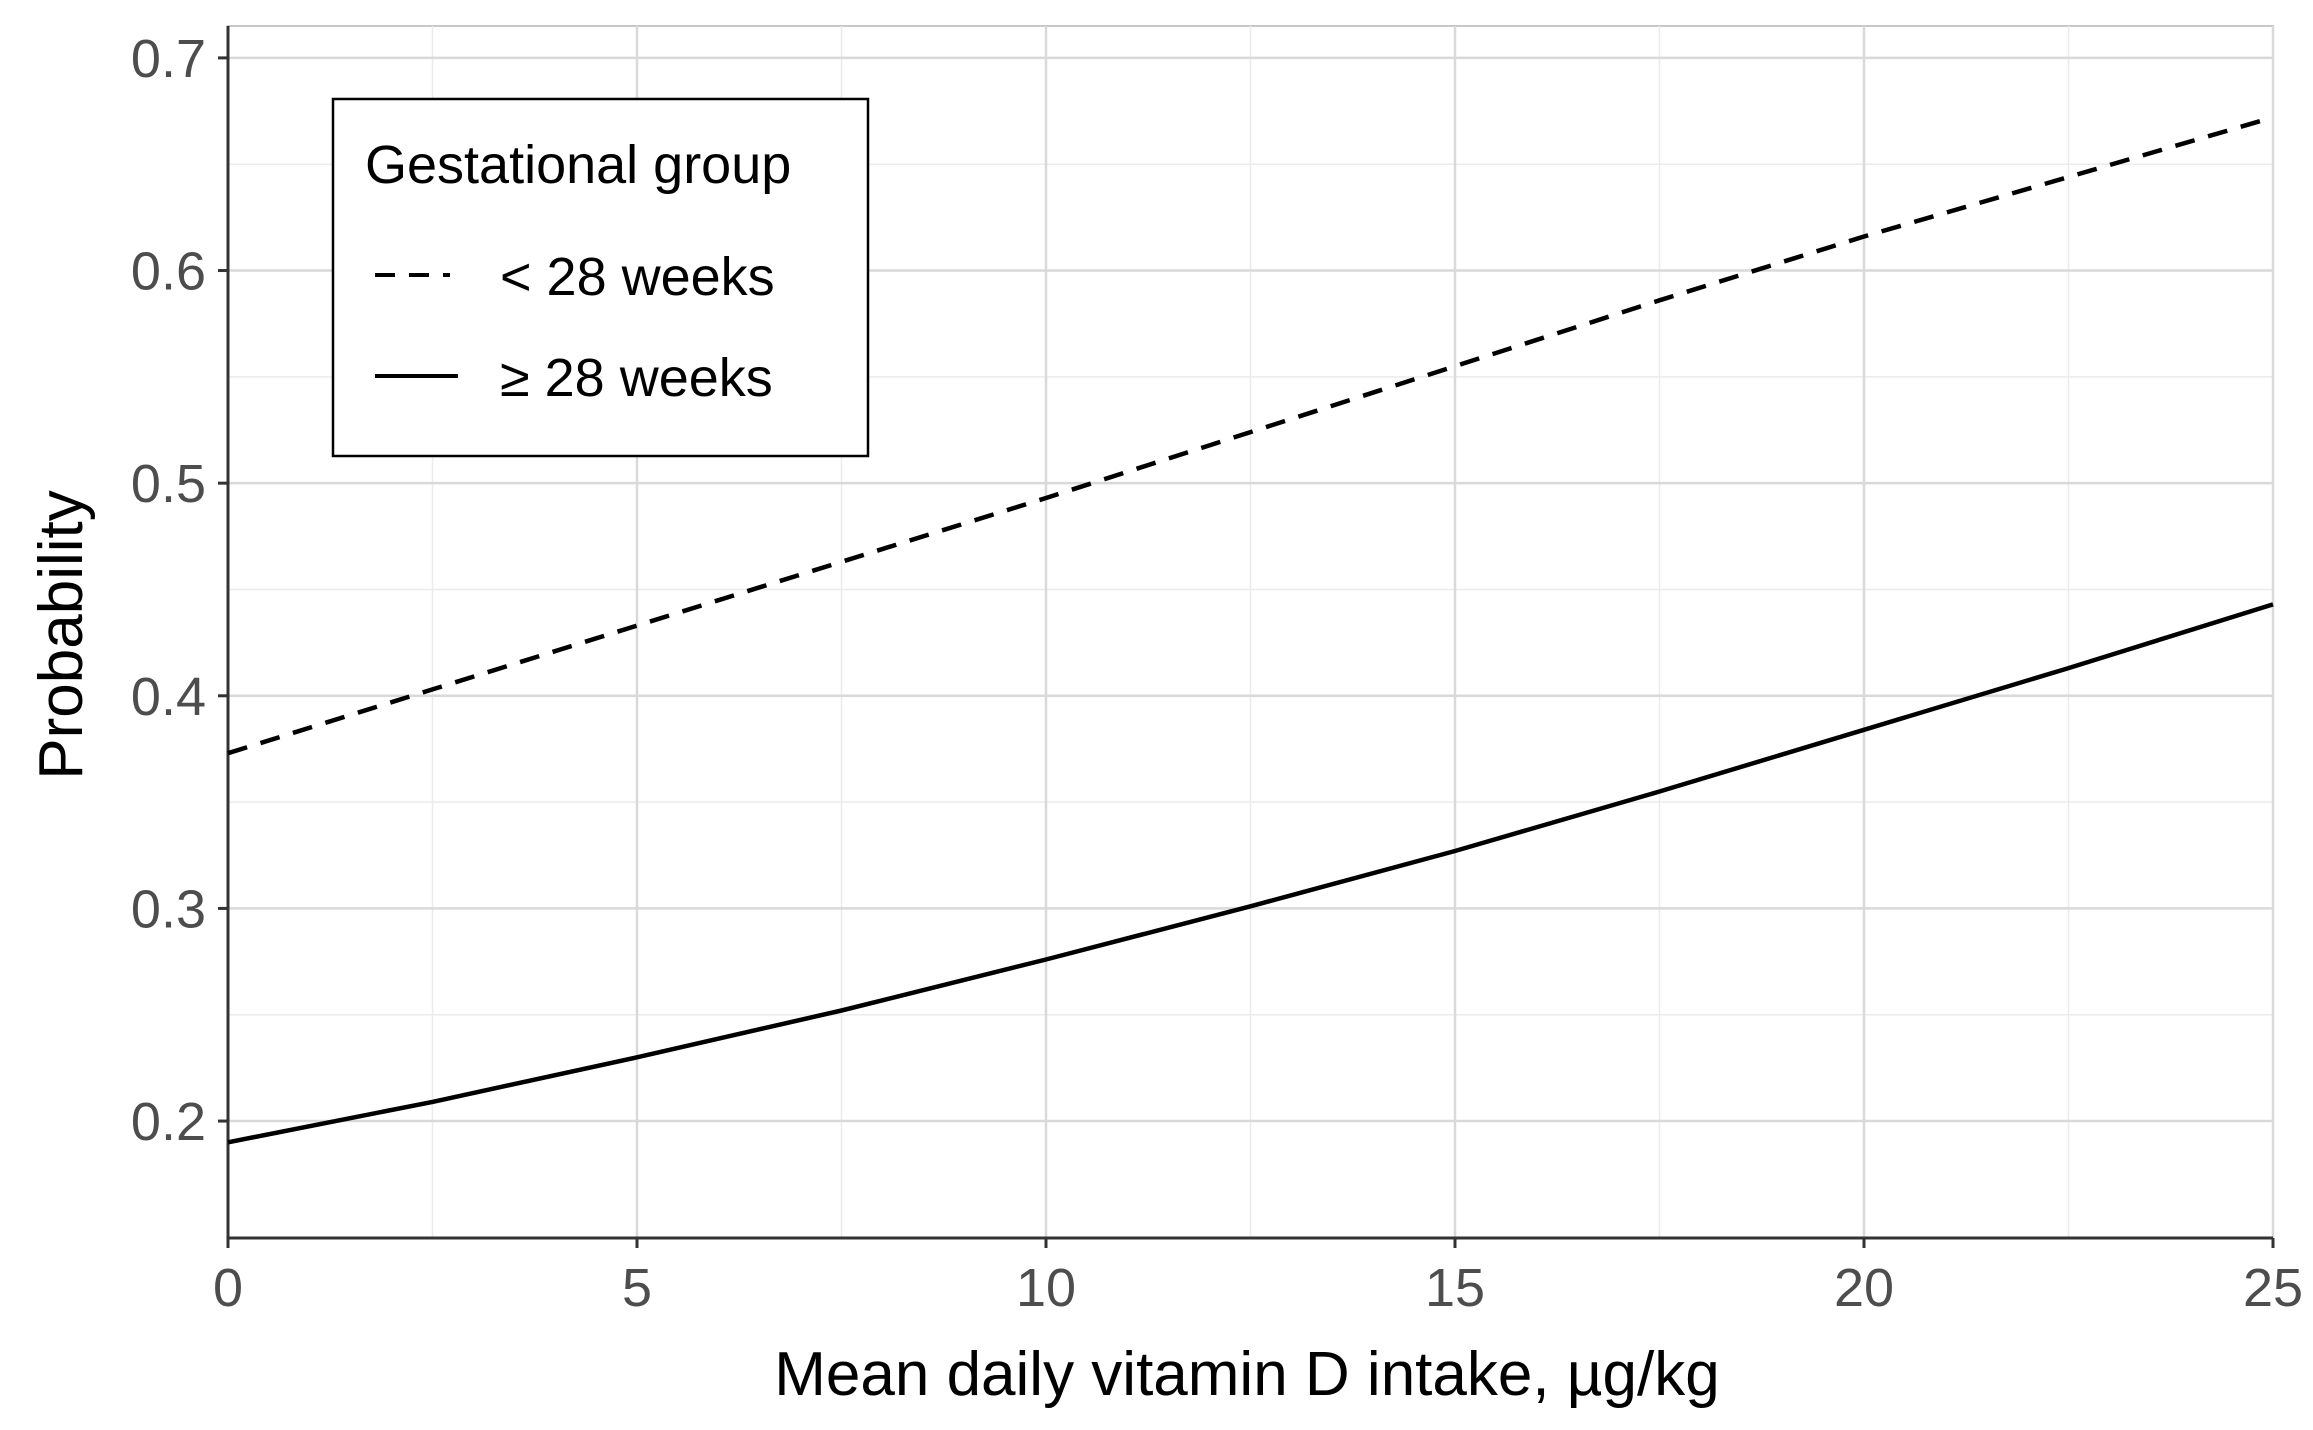 The height and width of the screenshot is (1430, 2313). What do you see at coordinates (168, 484) in the screenshot?
I see `y-tick-label: 0.5` at bounding box center [168, 484].